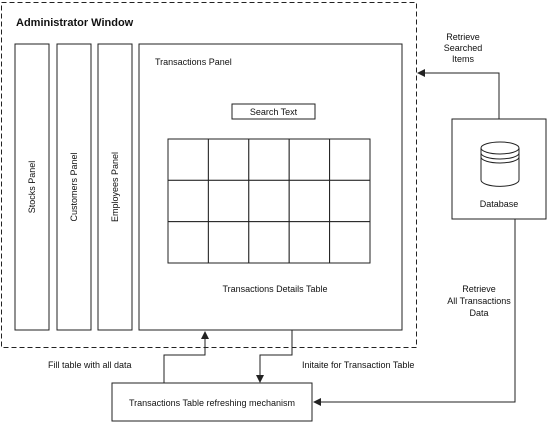 This screenshot has width=548, height=424. I want to click on fill-table-arrowhead, so click(205, 335).